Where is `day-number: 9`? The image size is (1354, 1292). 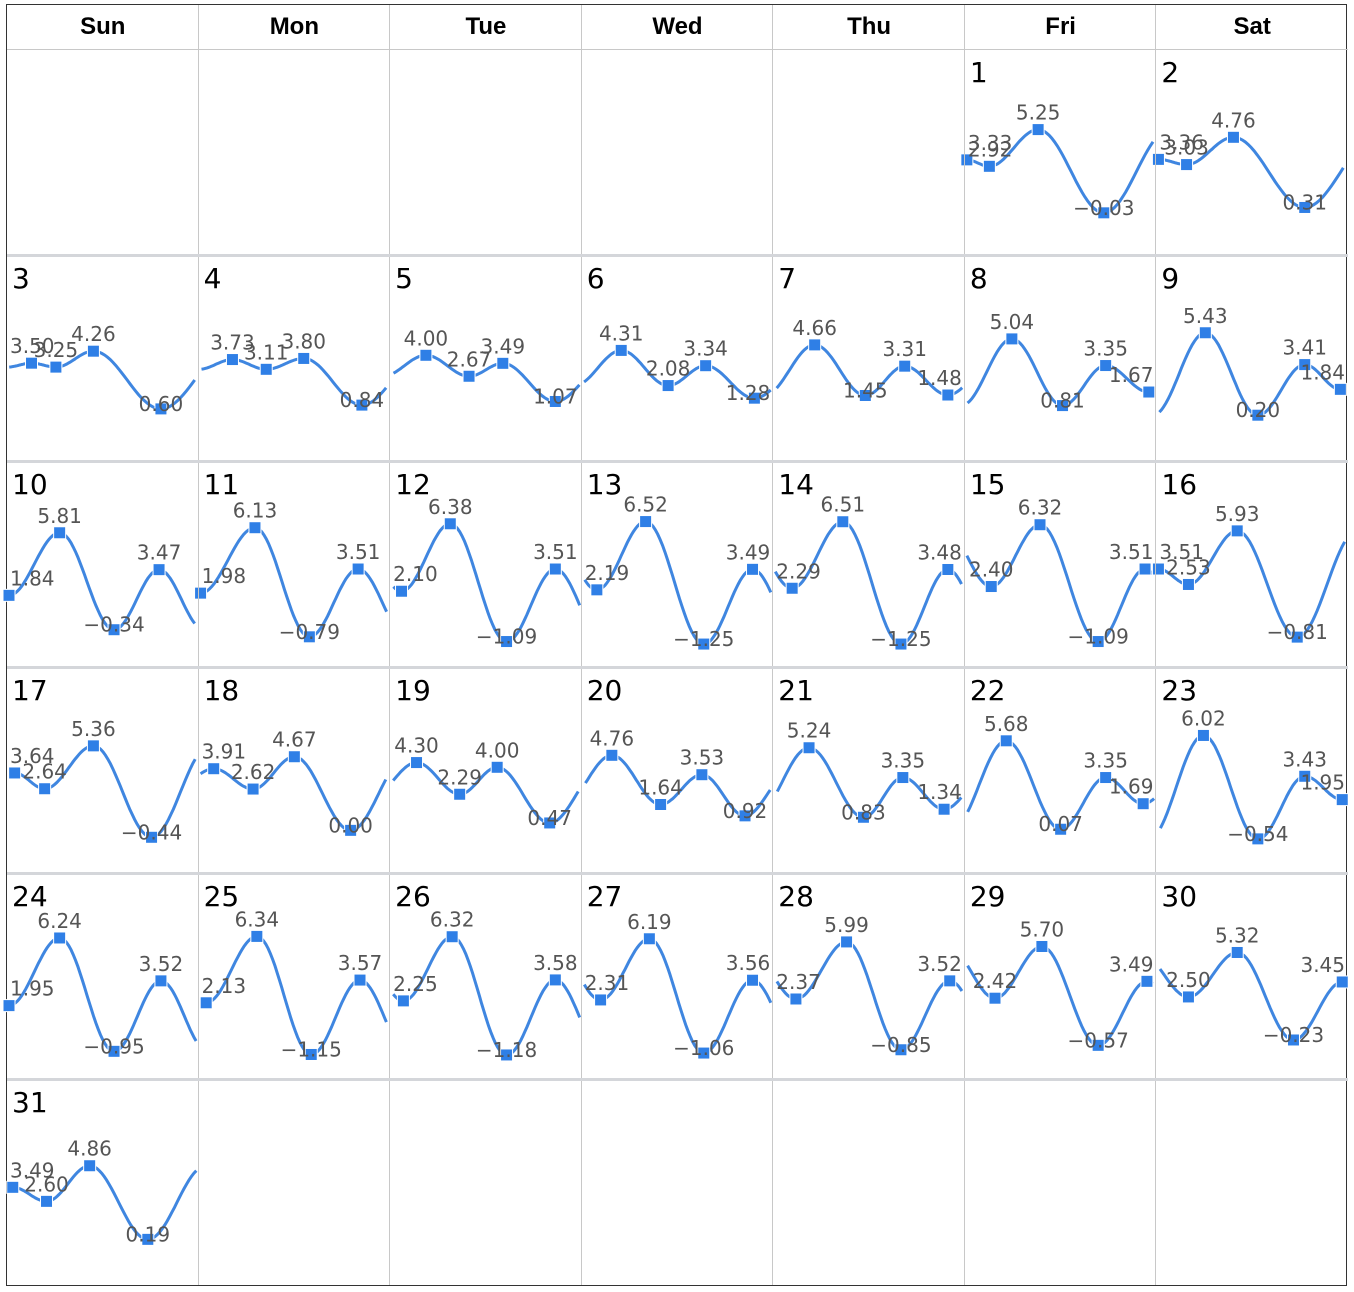 day-number: 9 is located at coordinates (1170, 278).